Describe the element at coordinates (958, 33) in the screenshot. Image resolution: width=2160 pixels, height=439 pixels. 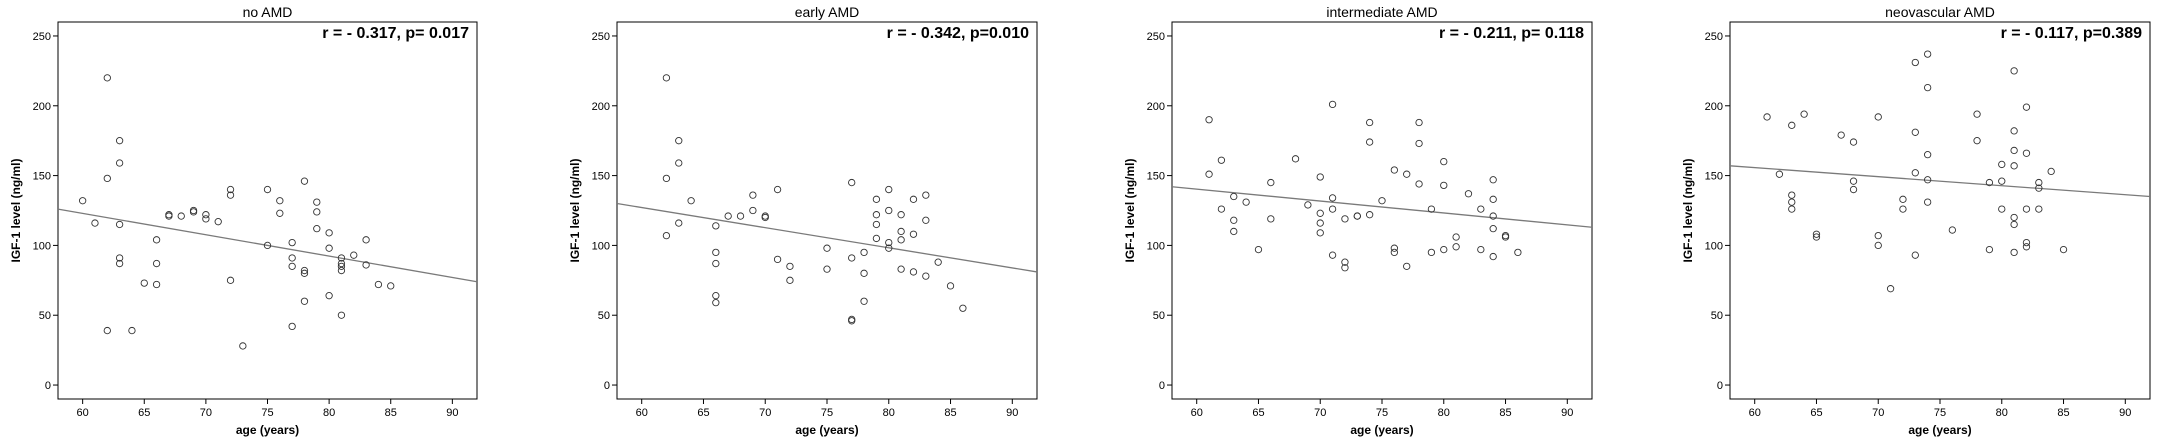
I see `correlation-annotation: r = - 0.342, p=0.010` at that location.